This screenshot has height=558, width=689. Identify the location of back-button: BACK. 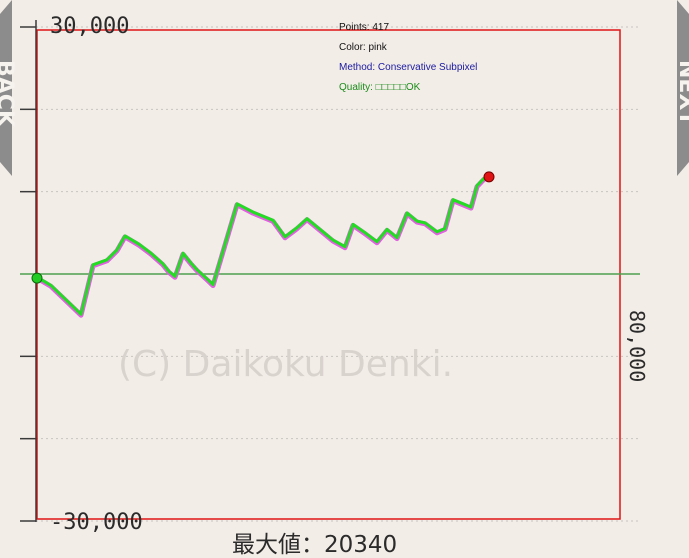
(8, 88).